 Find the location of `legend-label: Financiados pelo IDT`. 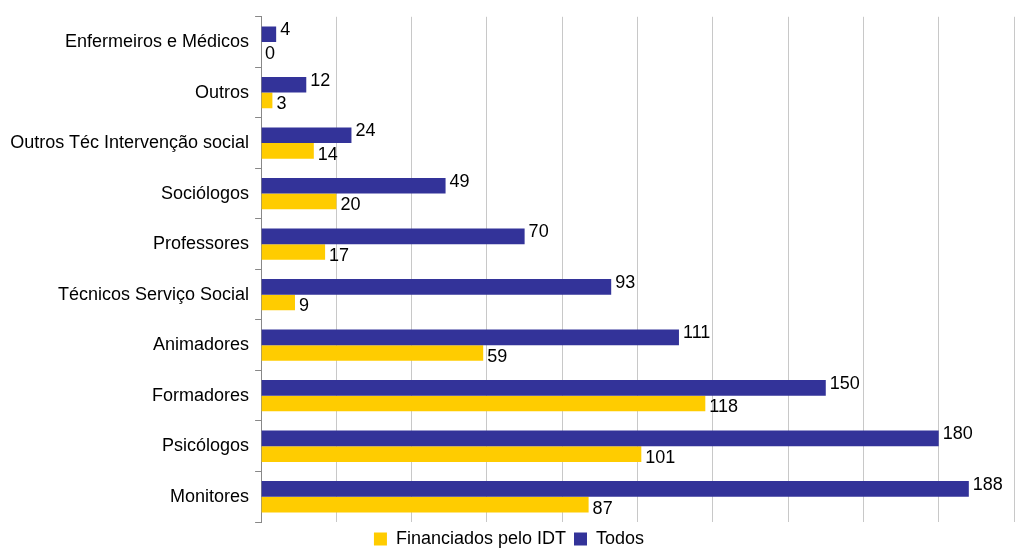

legend-label: Financiados pelo IDT is located at coordinates (481, 537).